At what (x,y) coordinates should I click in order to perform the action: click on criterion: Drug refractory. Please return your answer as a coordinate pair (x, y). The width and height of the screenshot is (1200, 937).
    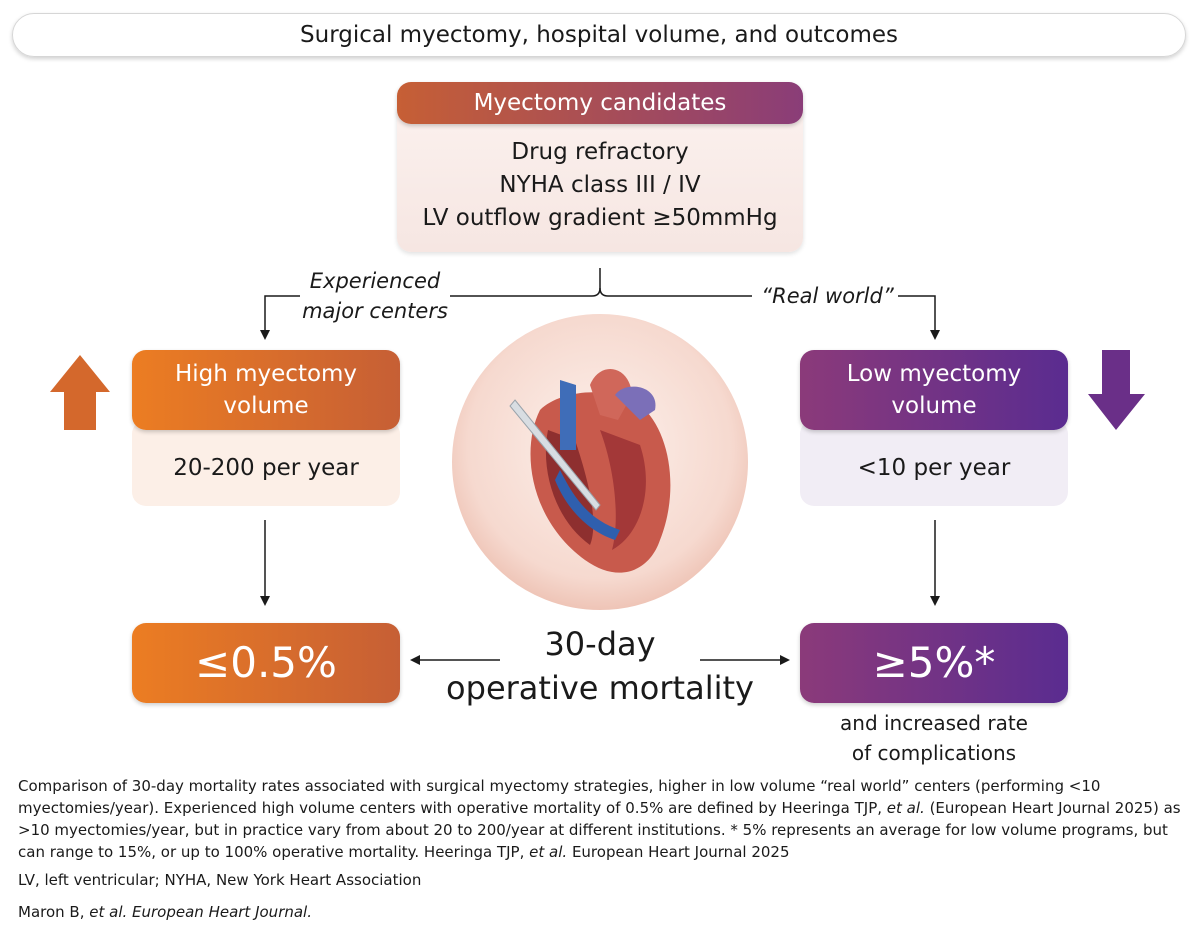
    Looking at the image, I should click on (600, 151).